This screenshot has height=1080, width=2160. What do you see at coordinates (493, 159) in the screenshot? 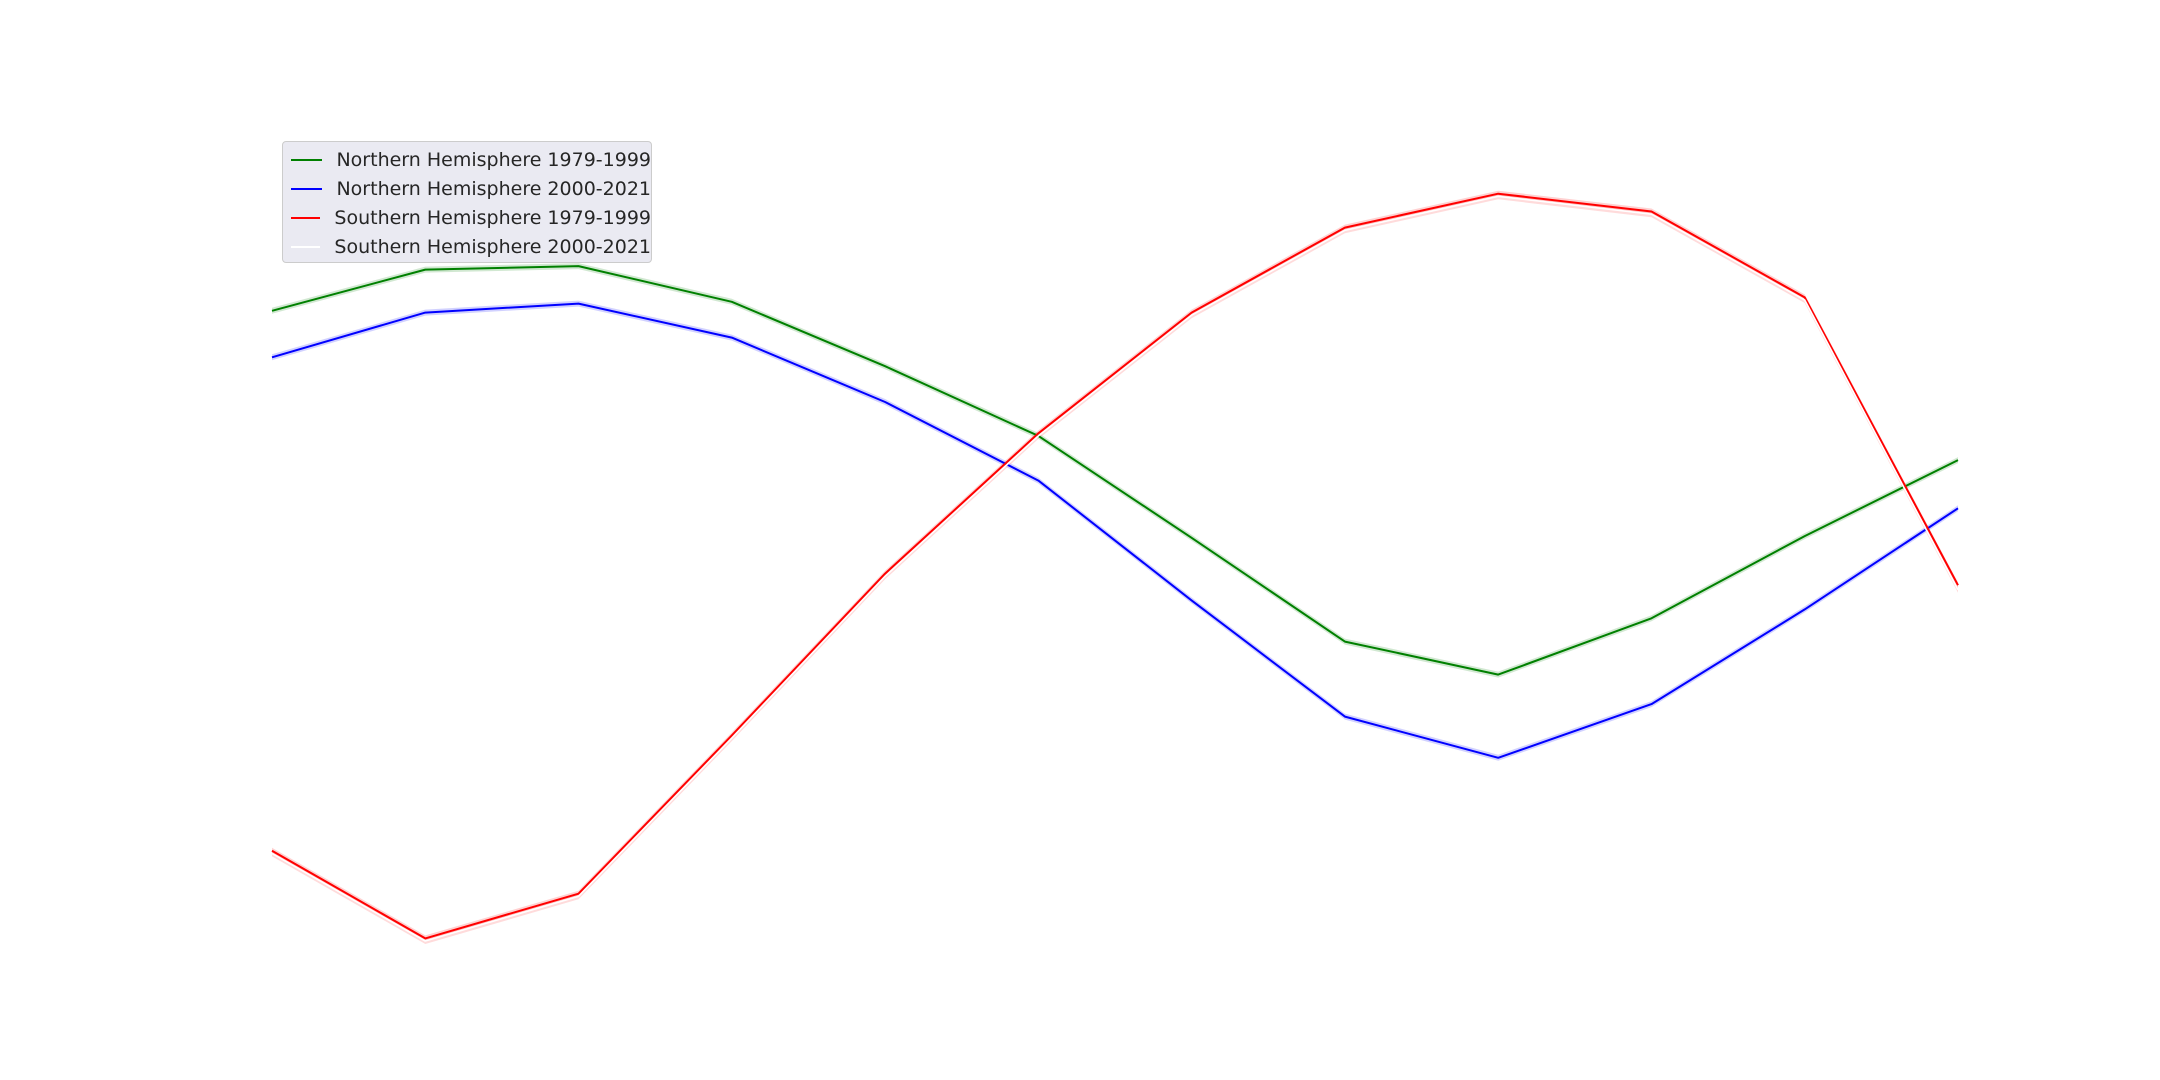
I see `legend-label: Northern Hemisphere 1979-1999` at bounding box center [493, 159].